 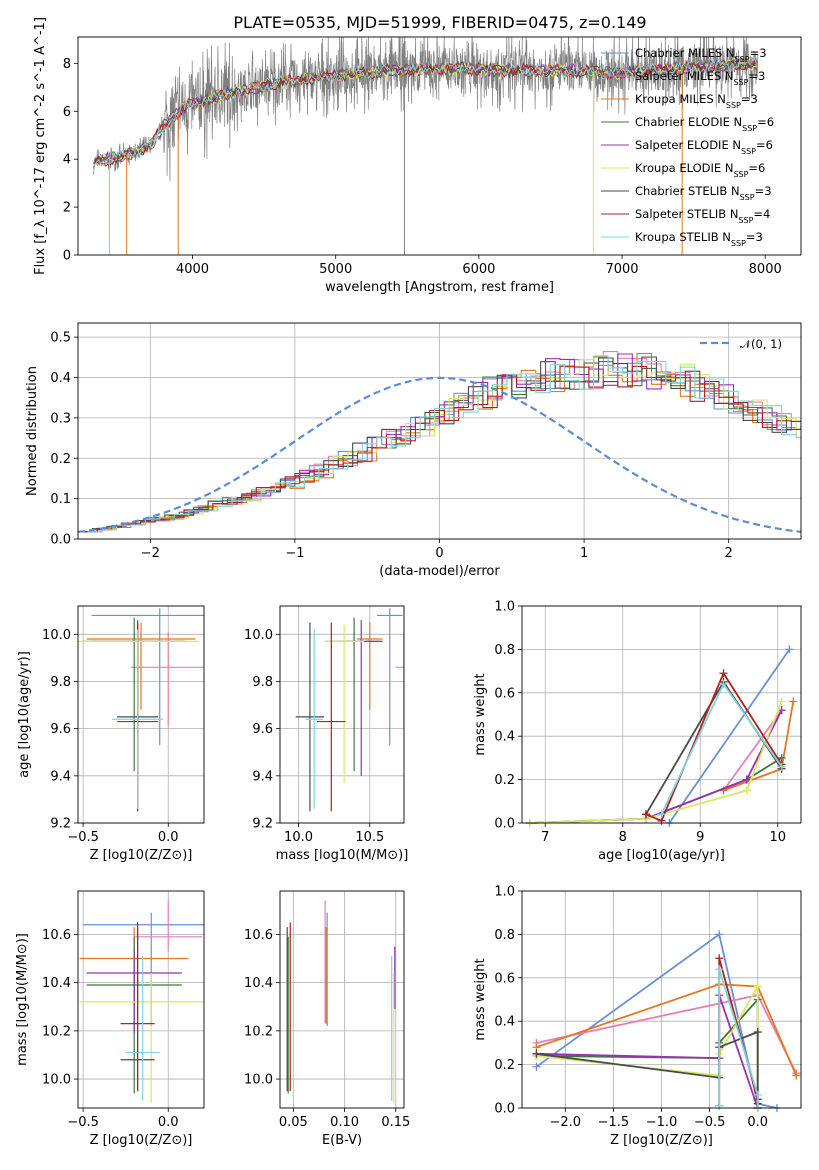 What do you see at coordinates (22, 999) in the screenshot?
I see `y-axis-label: mass [log10(M/M⊙)]` at bounding box center [22, 999].